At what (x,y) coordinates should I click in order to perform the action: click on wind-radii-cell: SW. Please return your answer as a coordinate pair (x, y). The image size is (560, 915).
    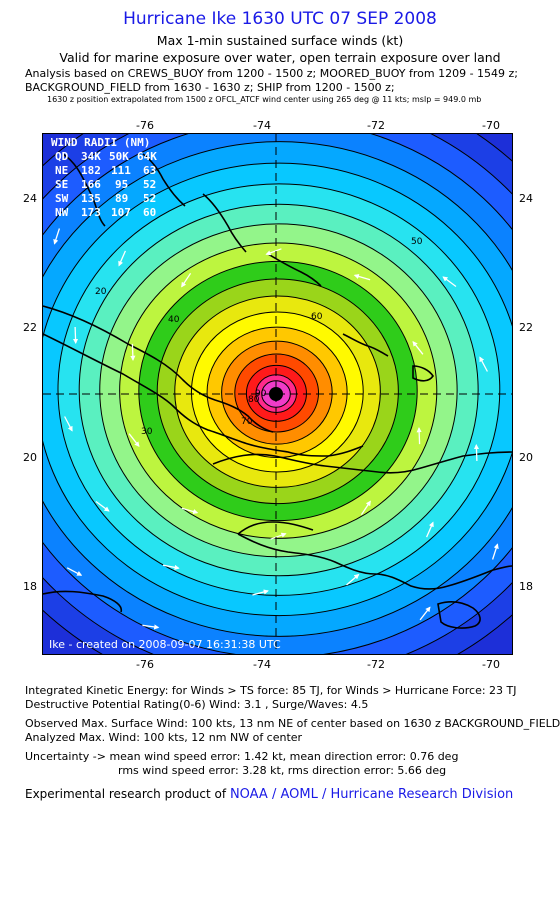
    Looking at the image, I should click on (62, 198).